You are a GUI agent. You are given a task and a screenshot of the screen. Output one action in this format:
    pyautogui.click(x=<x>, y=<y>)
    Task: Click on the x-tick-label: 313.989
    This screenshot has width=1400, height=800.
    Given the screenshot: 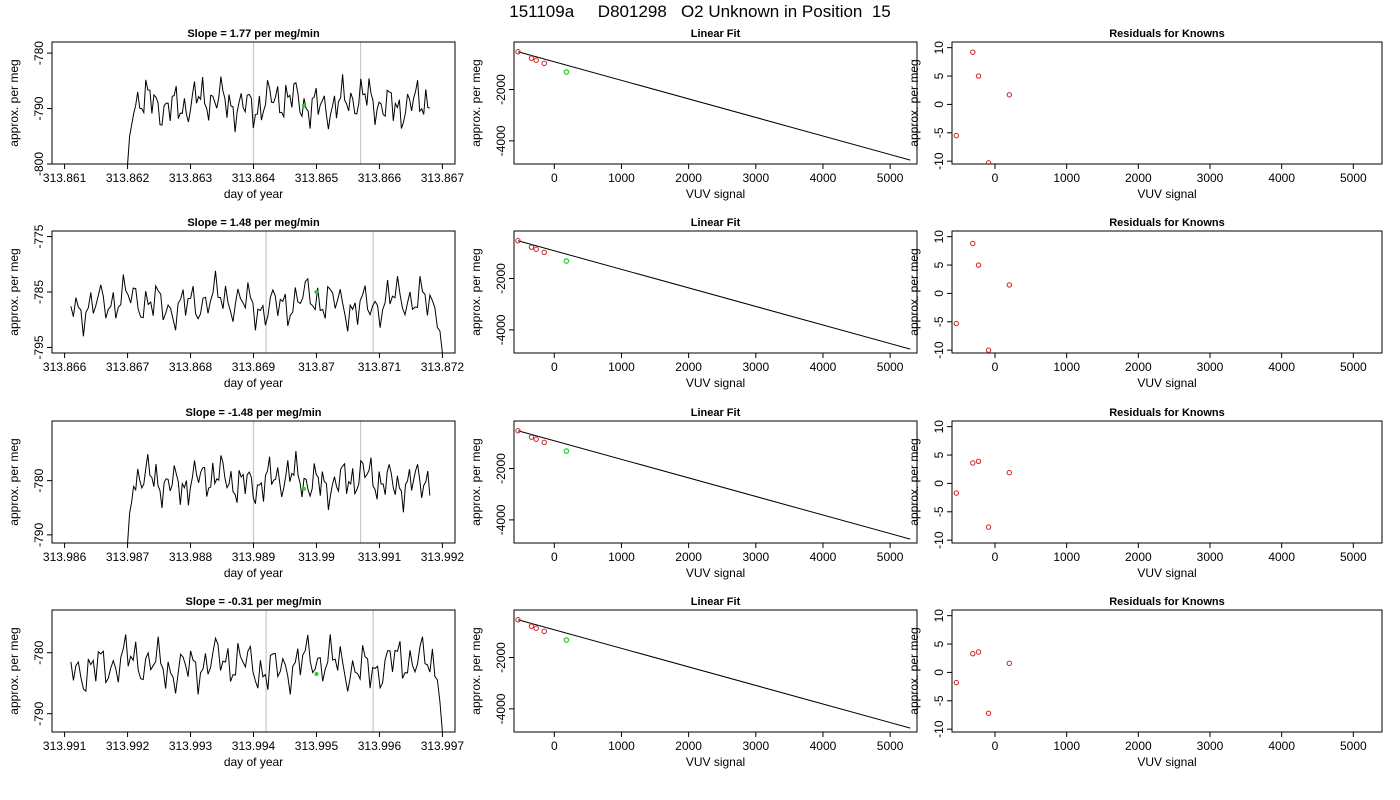 What is the action you would take?
    pyautogui.click(x=254, y=557)
    